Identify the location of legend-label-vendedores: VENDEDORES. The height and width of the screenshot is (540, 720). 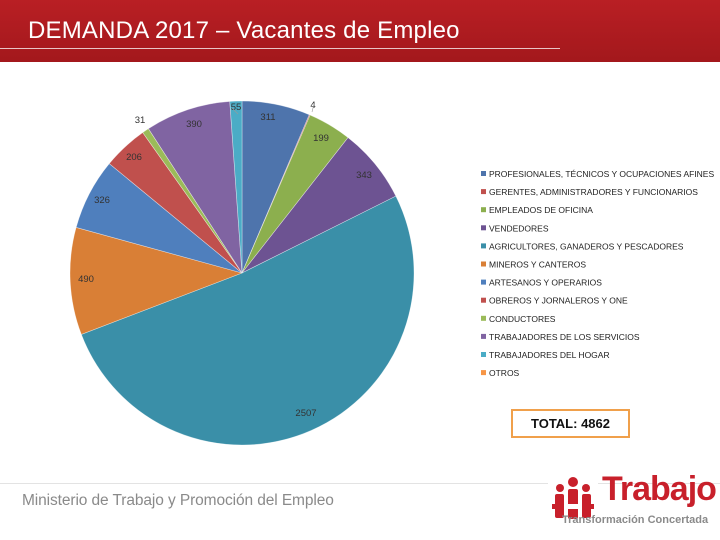
(519, 228).